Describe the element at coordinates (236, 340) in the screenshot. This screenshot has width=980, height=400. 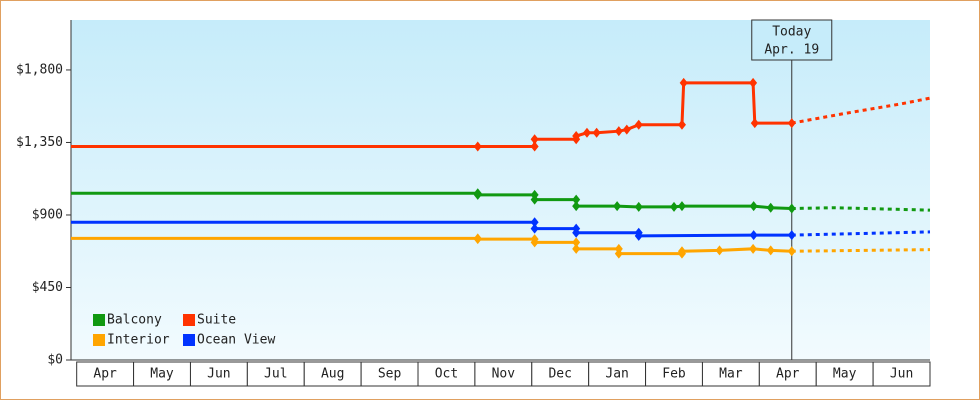
I see `legend-label: Ocean View` at that location.